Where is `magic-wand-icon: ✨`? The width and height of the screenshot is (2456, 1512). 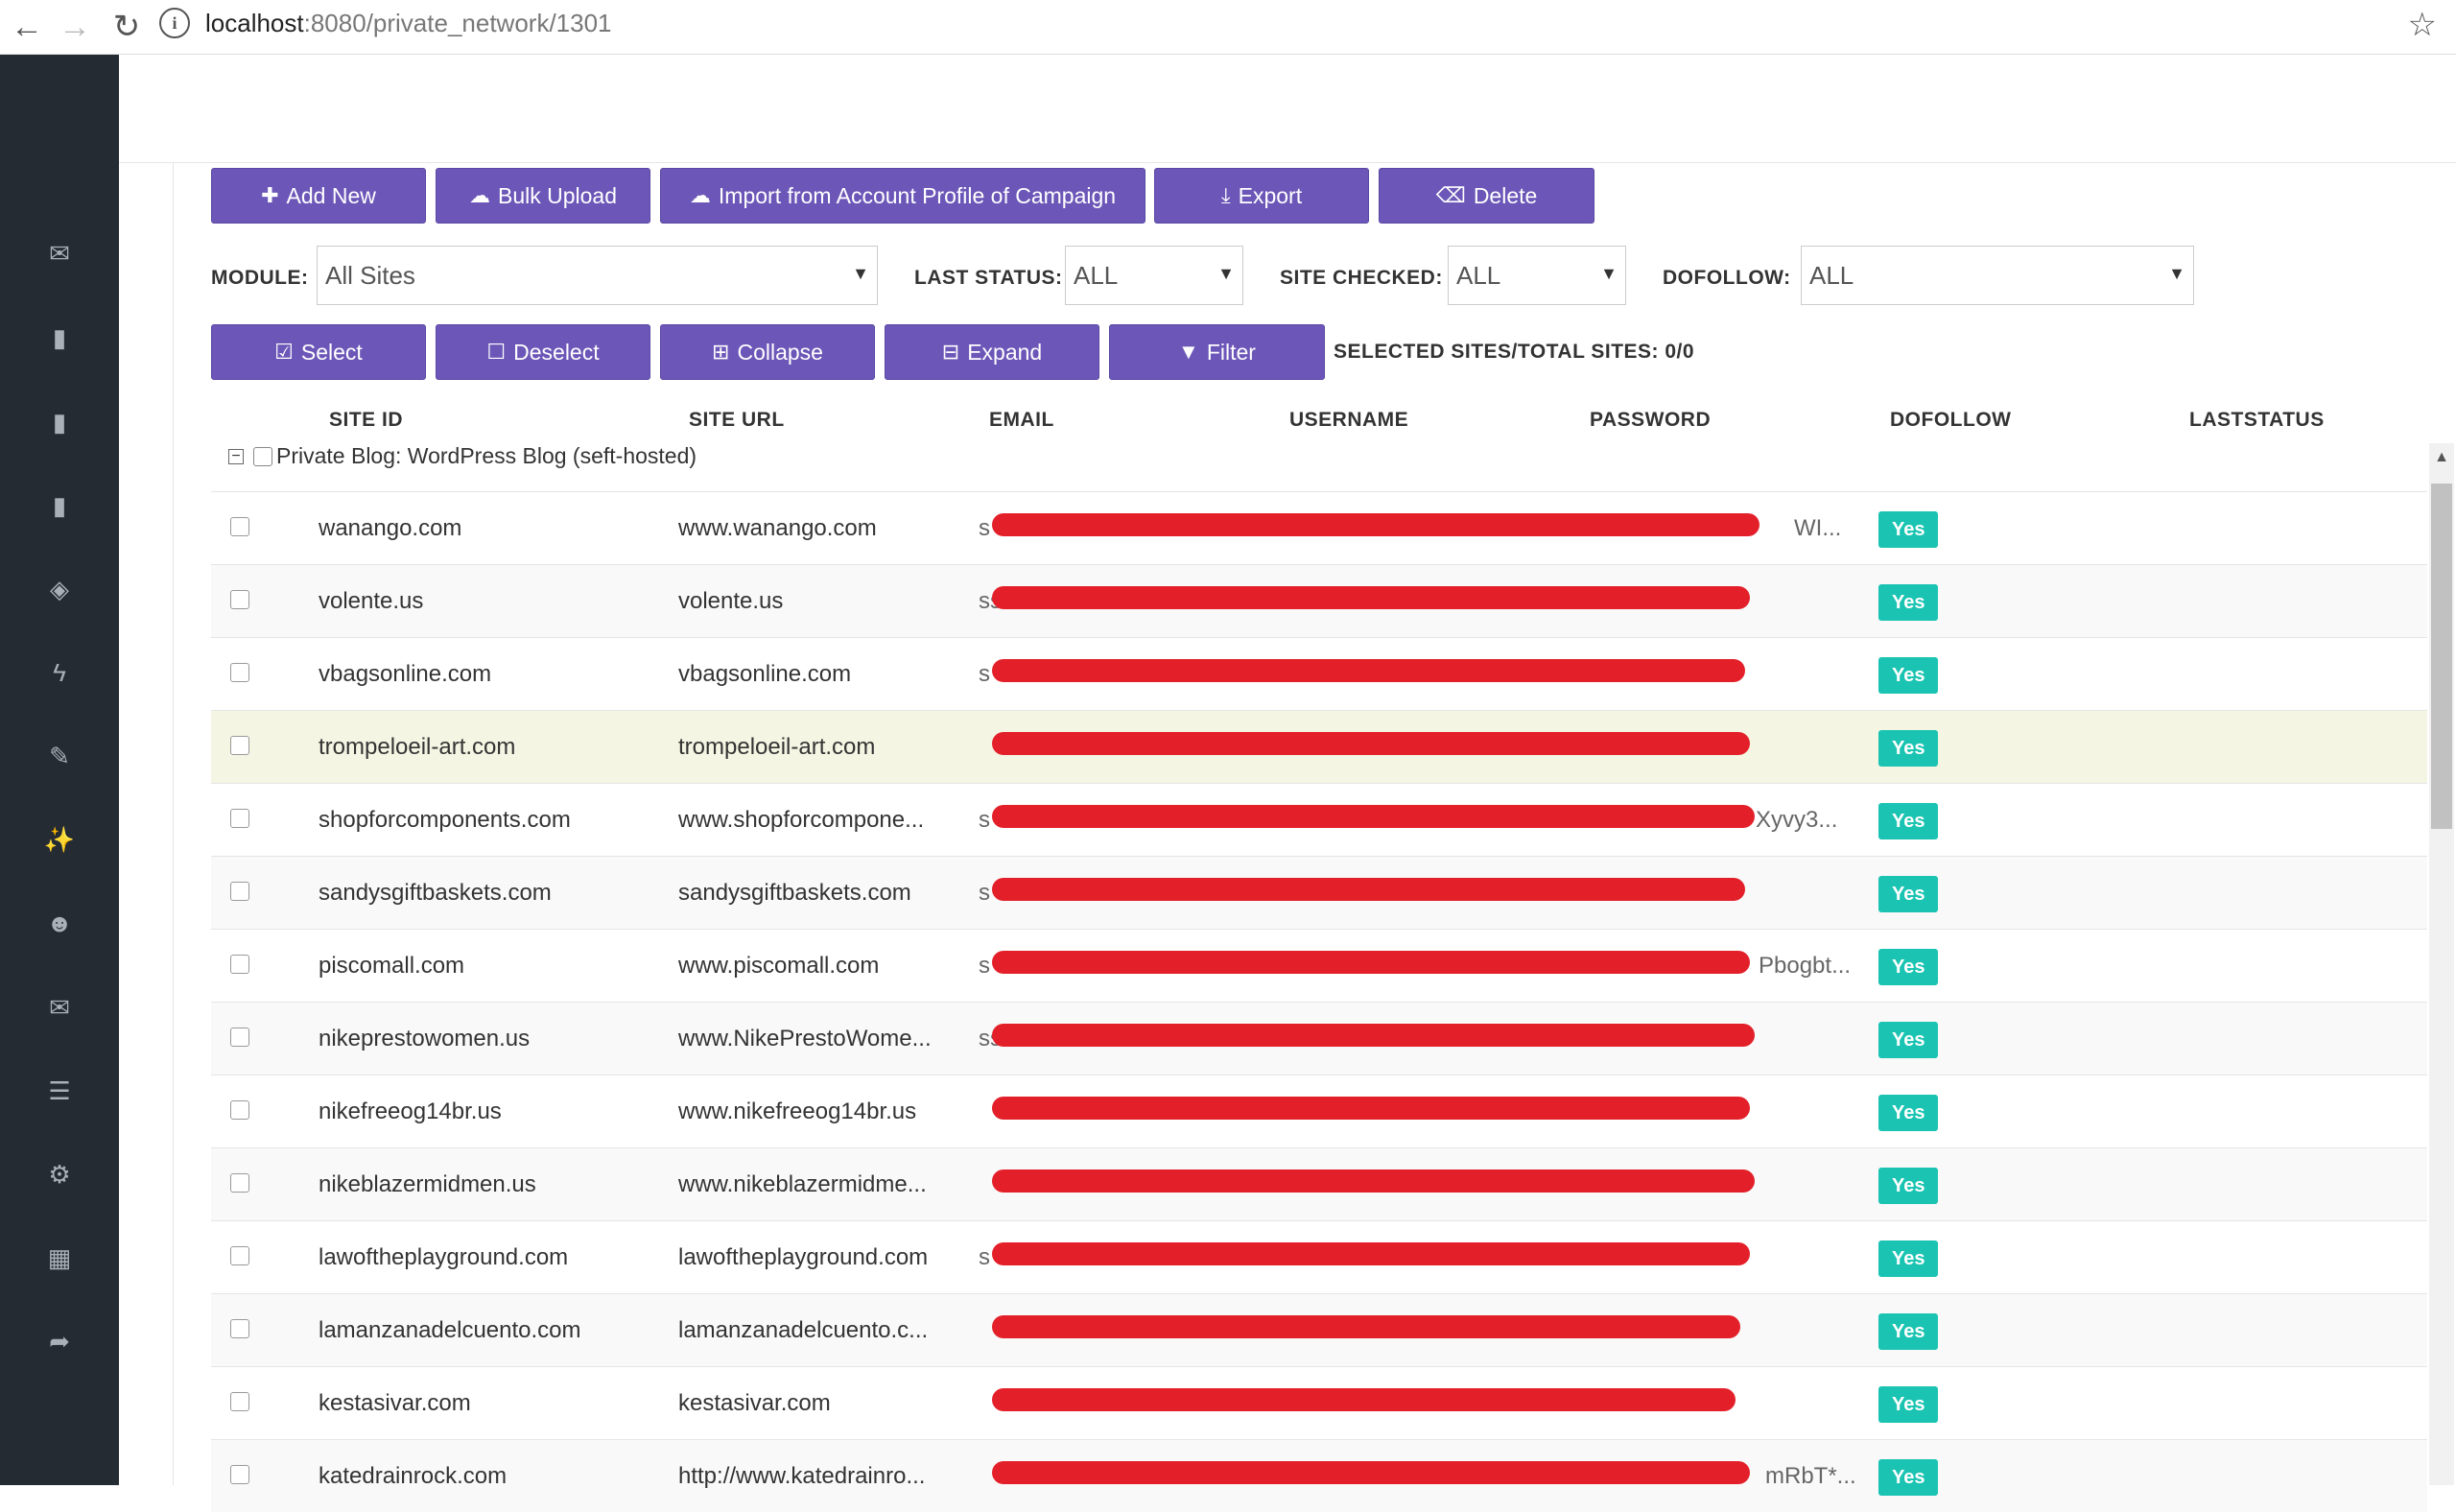 magic-wand-icon: ✨ is located at coordinates (59, 839).